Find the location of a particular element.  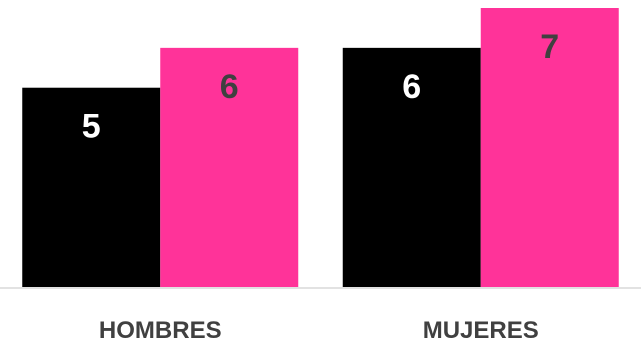

data-label-mujeres-series-2: 7 is located at coordinates (549, 47).